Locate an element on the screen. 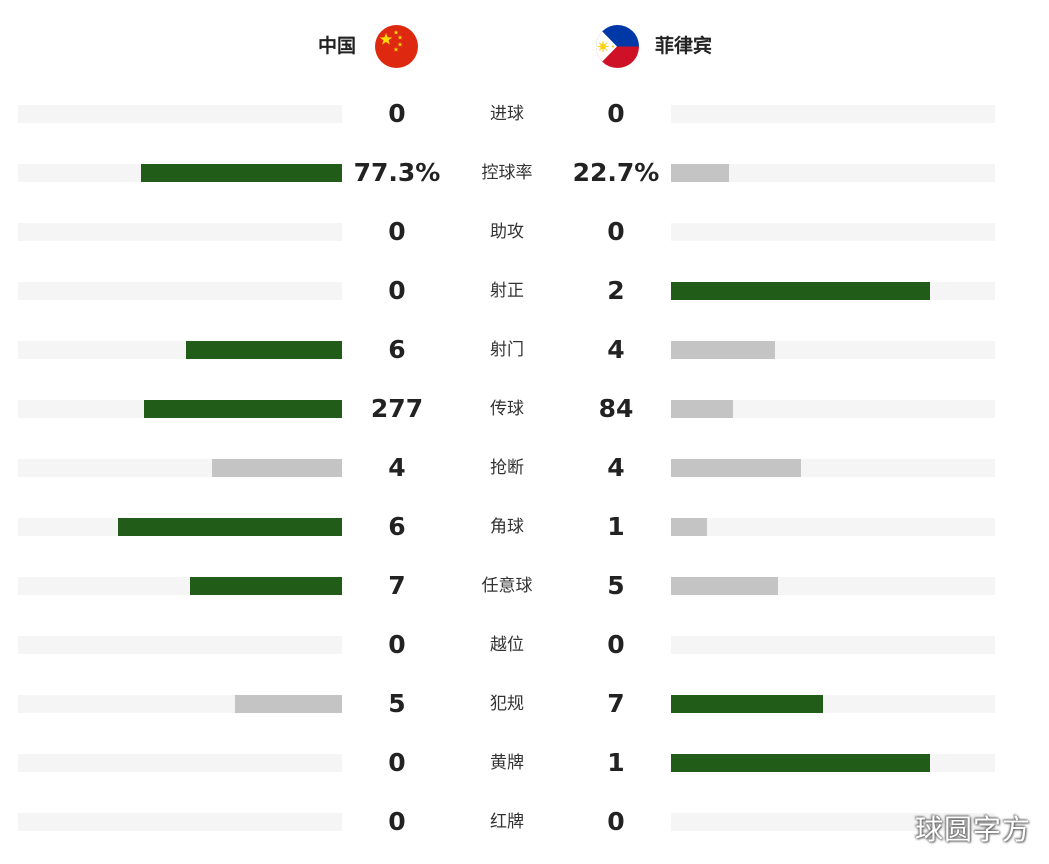 Image resolution: width=1049 pixels, height=864 pixels. home-stat-value: 5 is located at coordinates (397, 703).